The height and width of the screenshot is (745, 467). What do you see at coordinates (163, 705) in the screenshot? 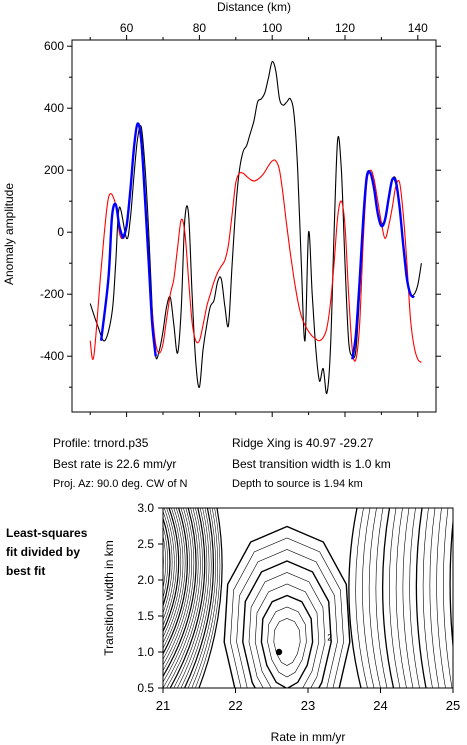
I see `contour-x-tick-label: 21` at bounding box center [163, 705].